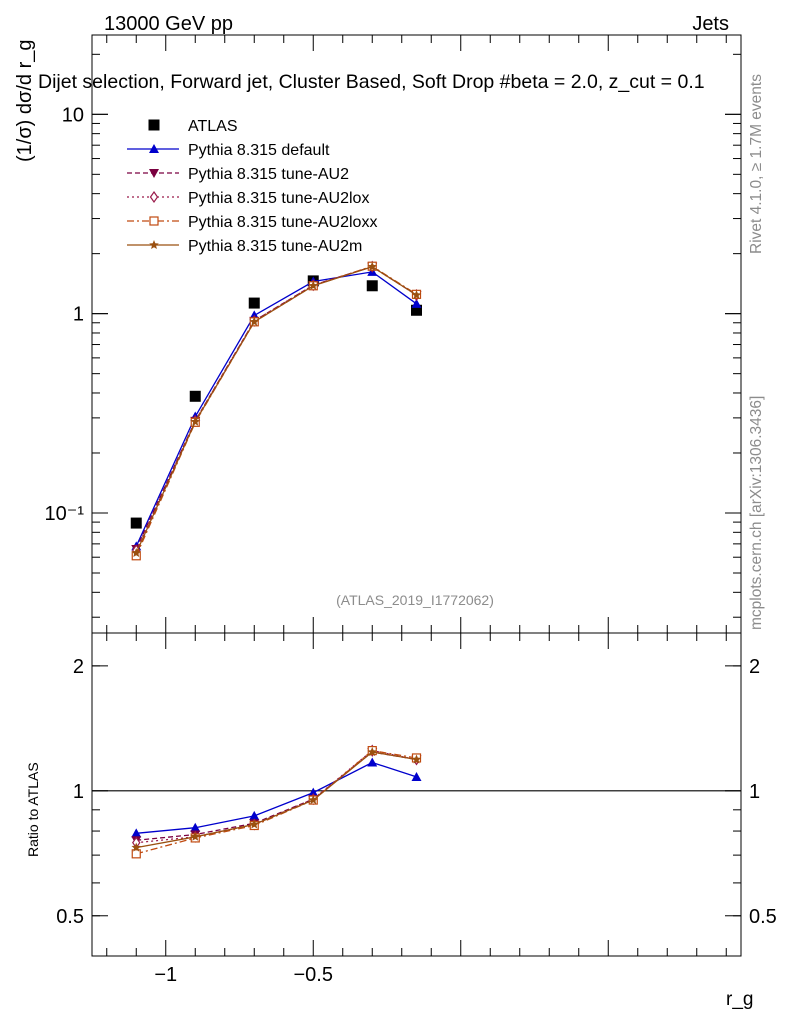 Image resolution: width=786 pixels, height=1024 pixels. What do you see at coordinates (168, 24) in the screenshot?
I see `beam-label: 13000 GeV pp` at bounding box center [168, 24].